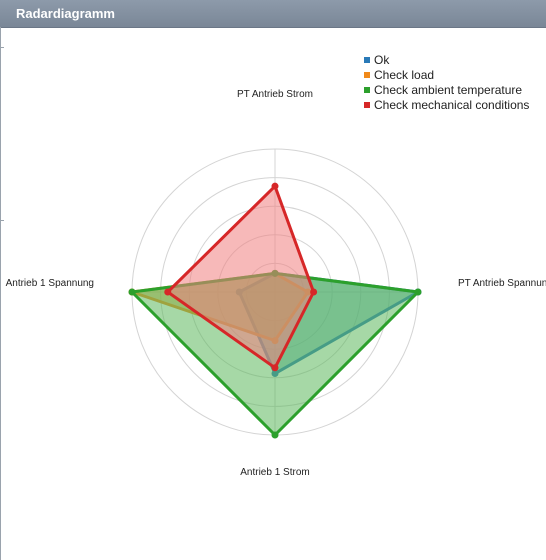  What do you see at coordinates (502, 283) in the screenshot?
I see `axis-label: PT Antrieb Spannung` at bounding box center [502, 283].